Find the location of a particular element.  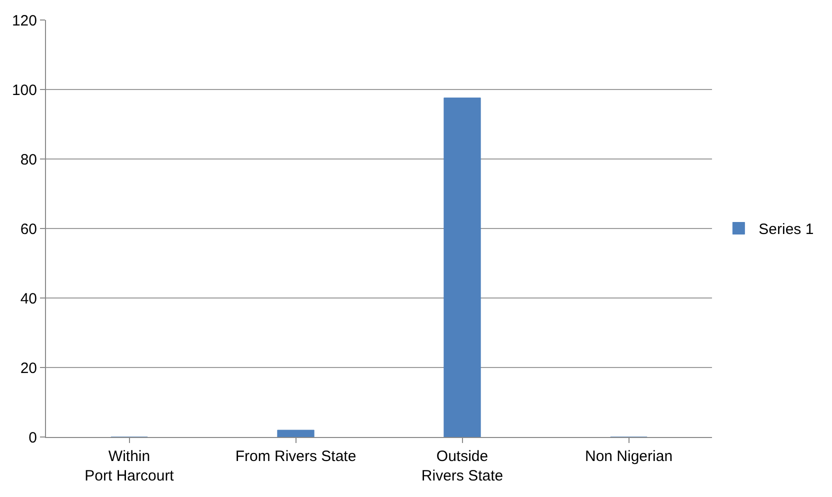

x-tick-label: From Rivers State is located at coordinates (295, 456).